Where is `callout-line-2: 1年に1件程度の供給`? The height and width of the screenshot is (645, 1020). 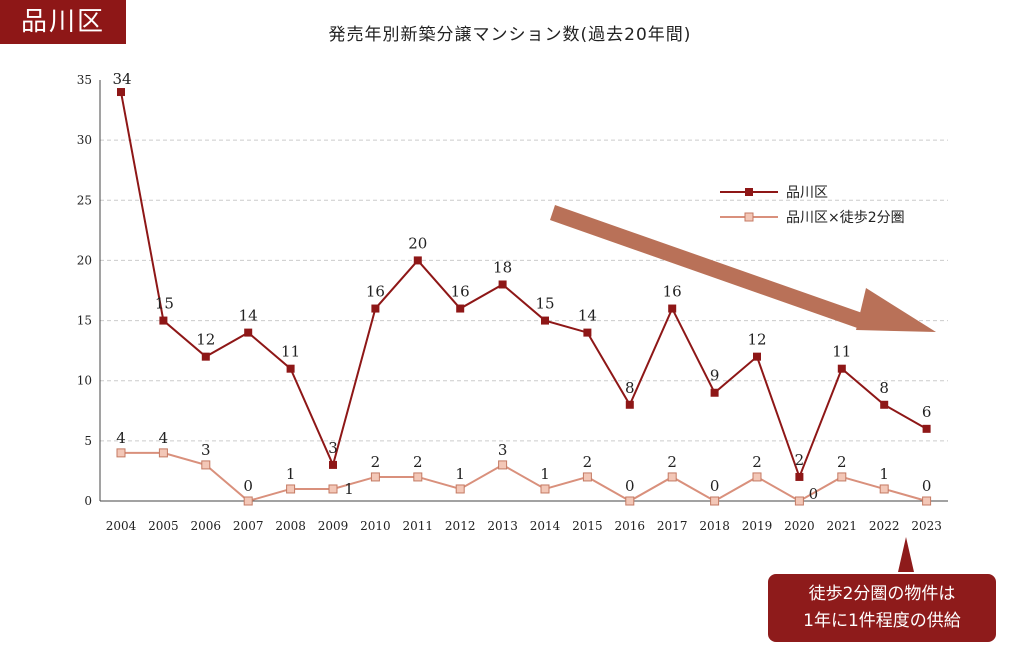 callout-line-2: 1年に1件程度の供給 is located at coordinates (882, 621).